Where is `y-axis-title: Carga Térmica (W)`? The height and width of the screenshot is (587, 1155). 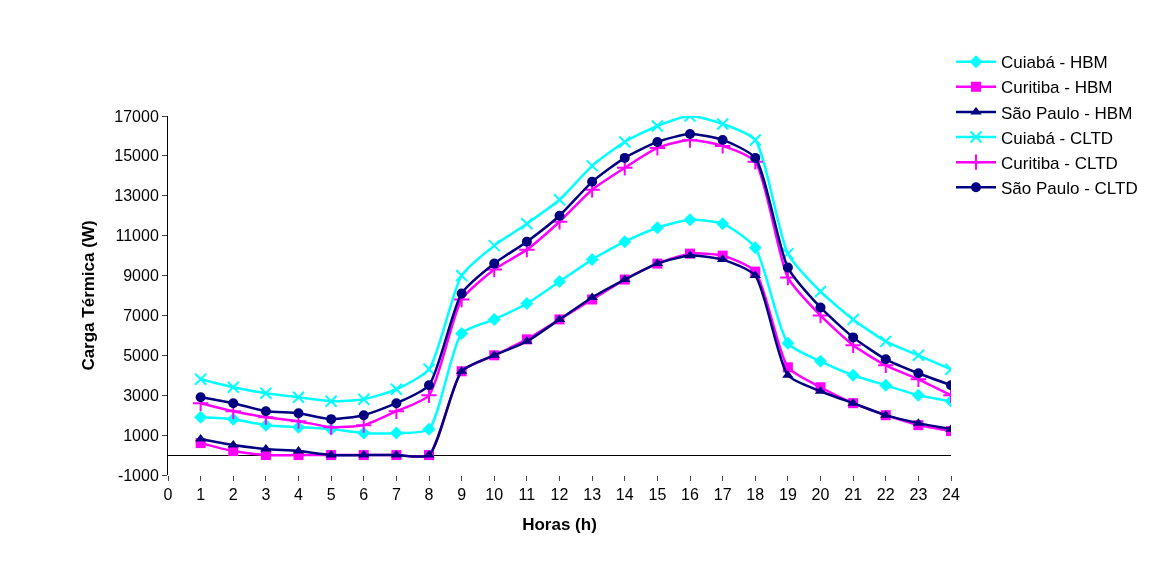 y-axis-title: Carga Térmica (W) is located at coordinates (88, 295).